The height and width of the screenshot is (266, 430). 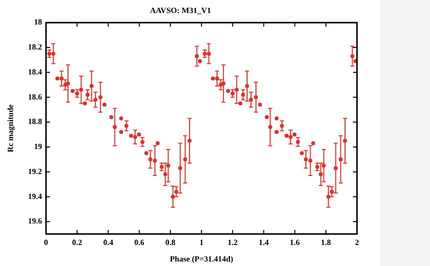 I want to click on y-tick-label: 19, so click(x=38, y=147).